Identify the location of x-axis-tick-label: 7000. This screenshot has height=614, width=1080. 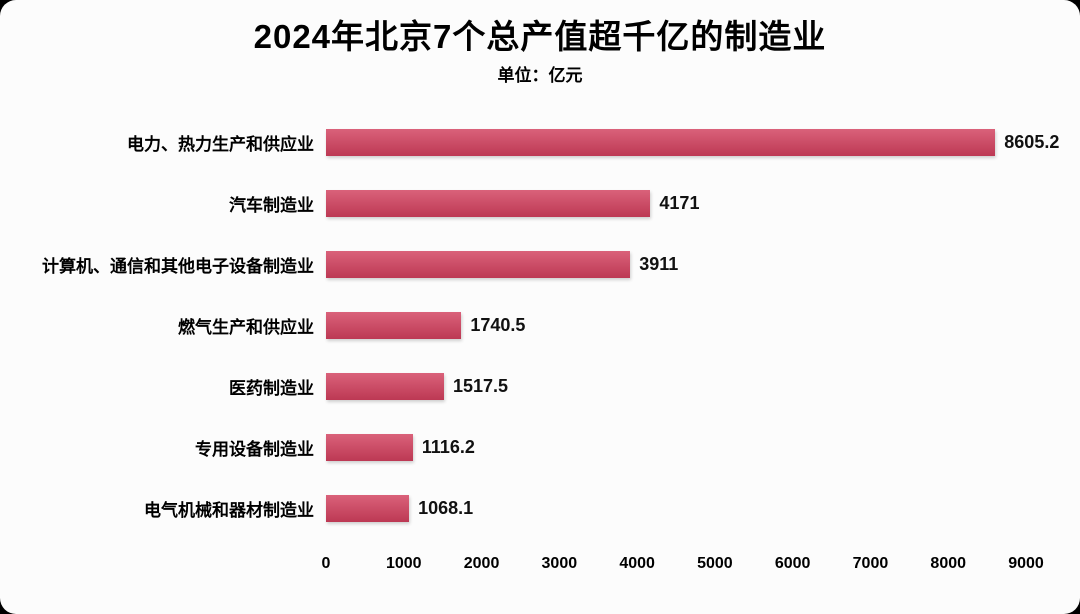
(870, 564).